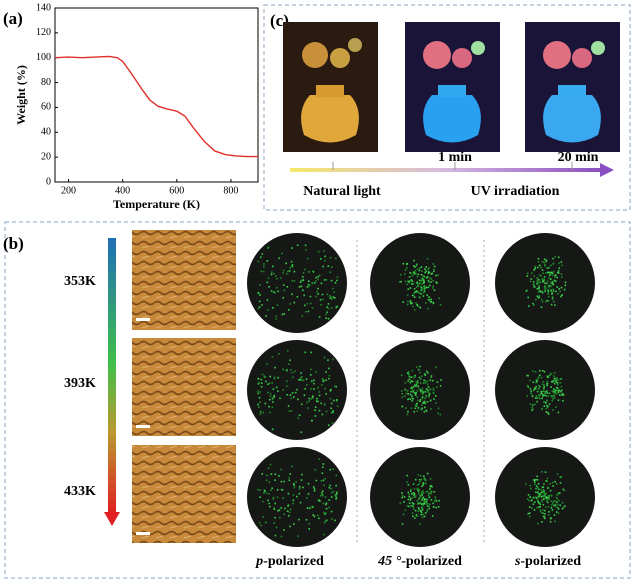 This screenshot has width=640, height=582. Describe the element at coordinates (451, 87) in the screenshot. I see `vase-photos` at that location.